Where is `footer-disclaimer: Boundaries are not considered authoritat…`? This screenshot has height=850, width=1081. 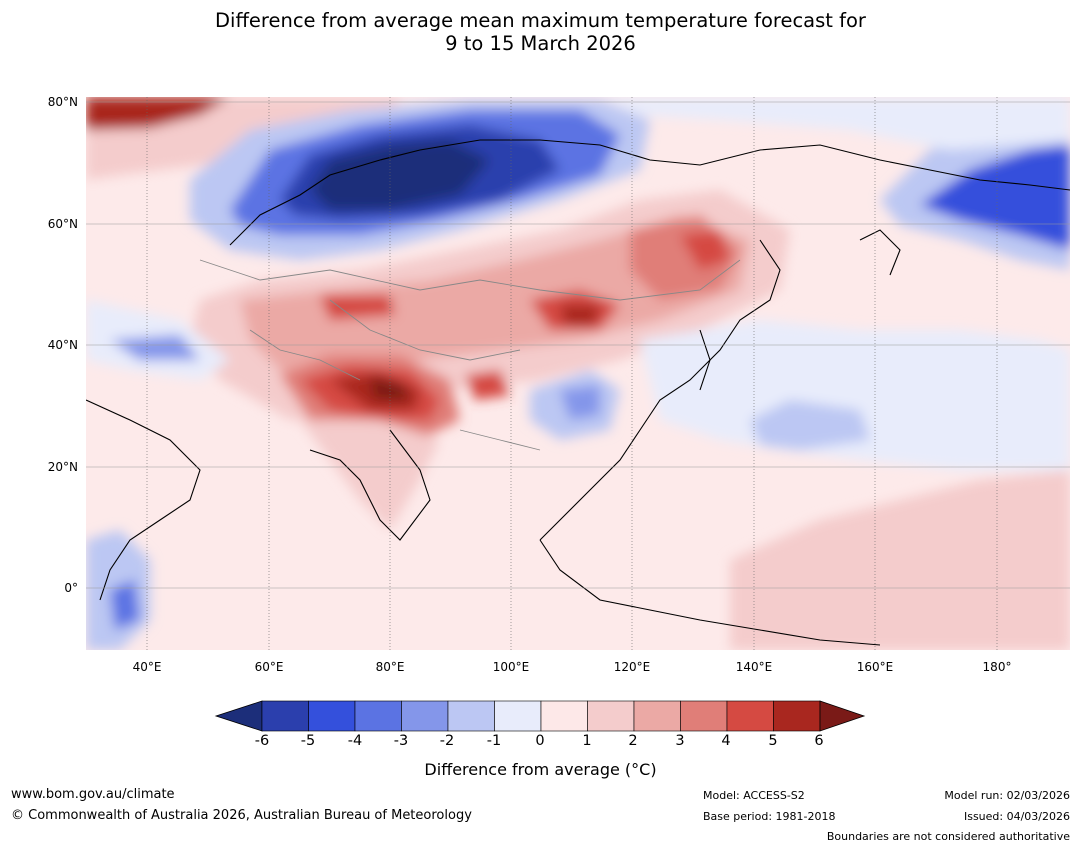
footer-disclaimer: Boundaries are not considered authoritat… is located at coordinates (948, 836).